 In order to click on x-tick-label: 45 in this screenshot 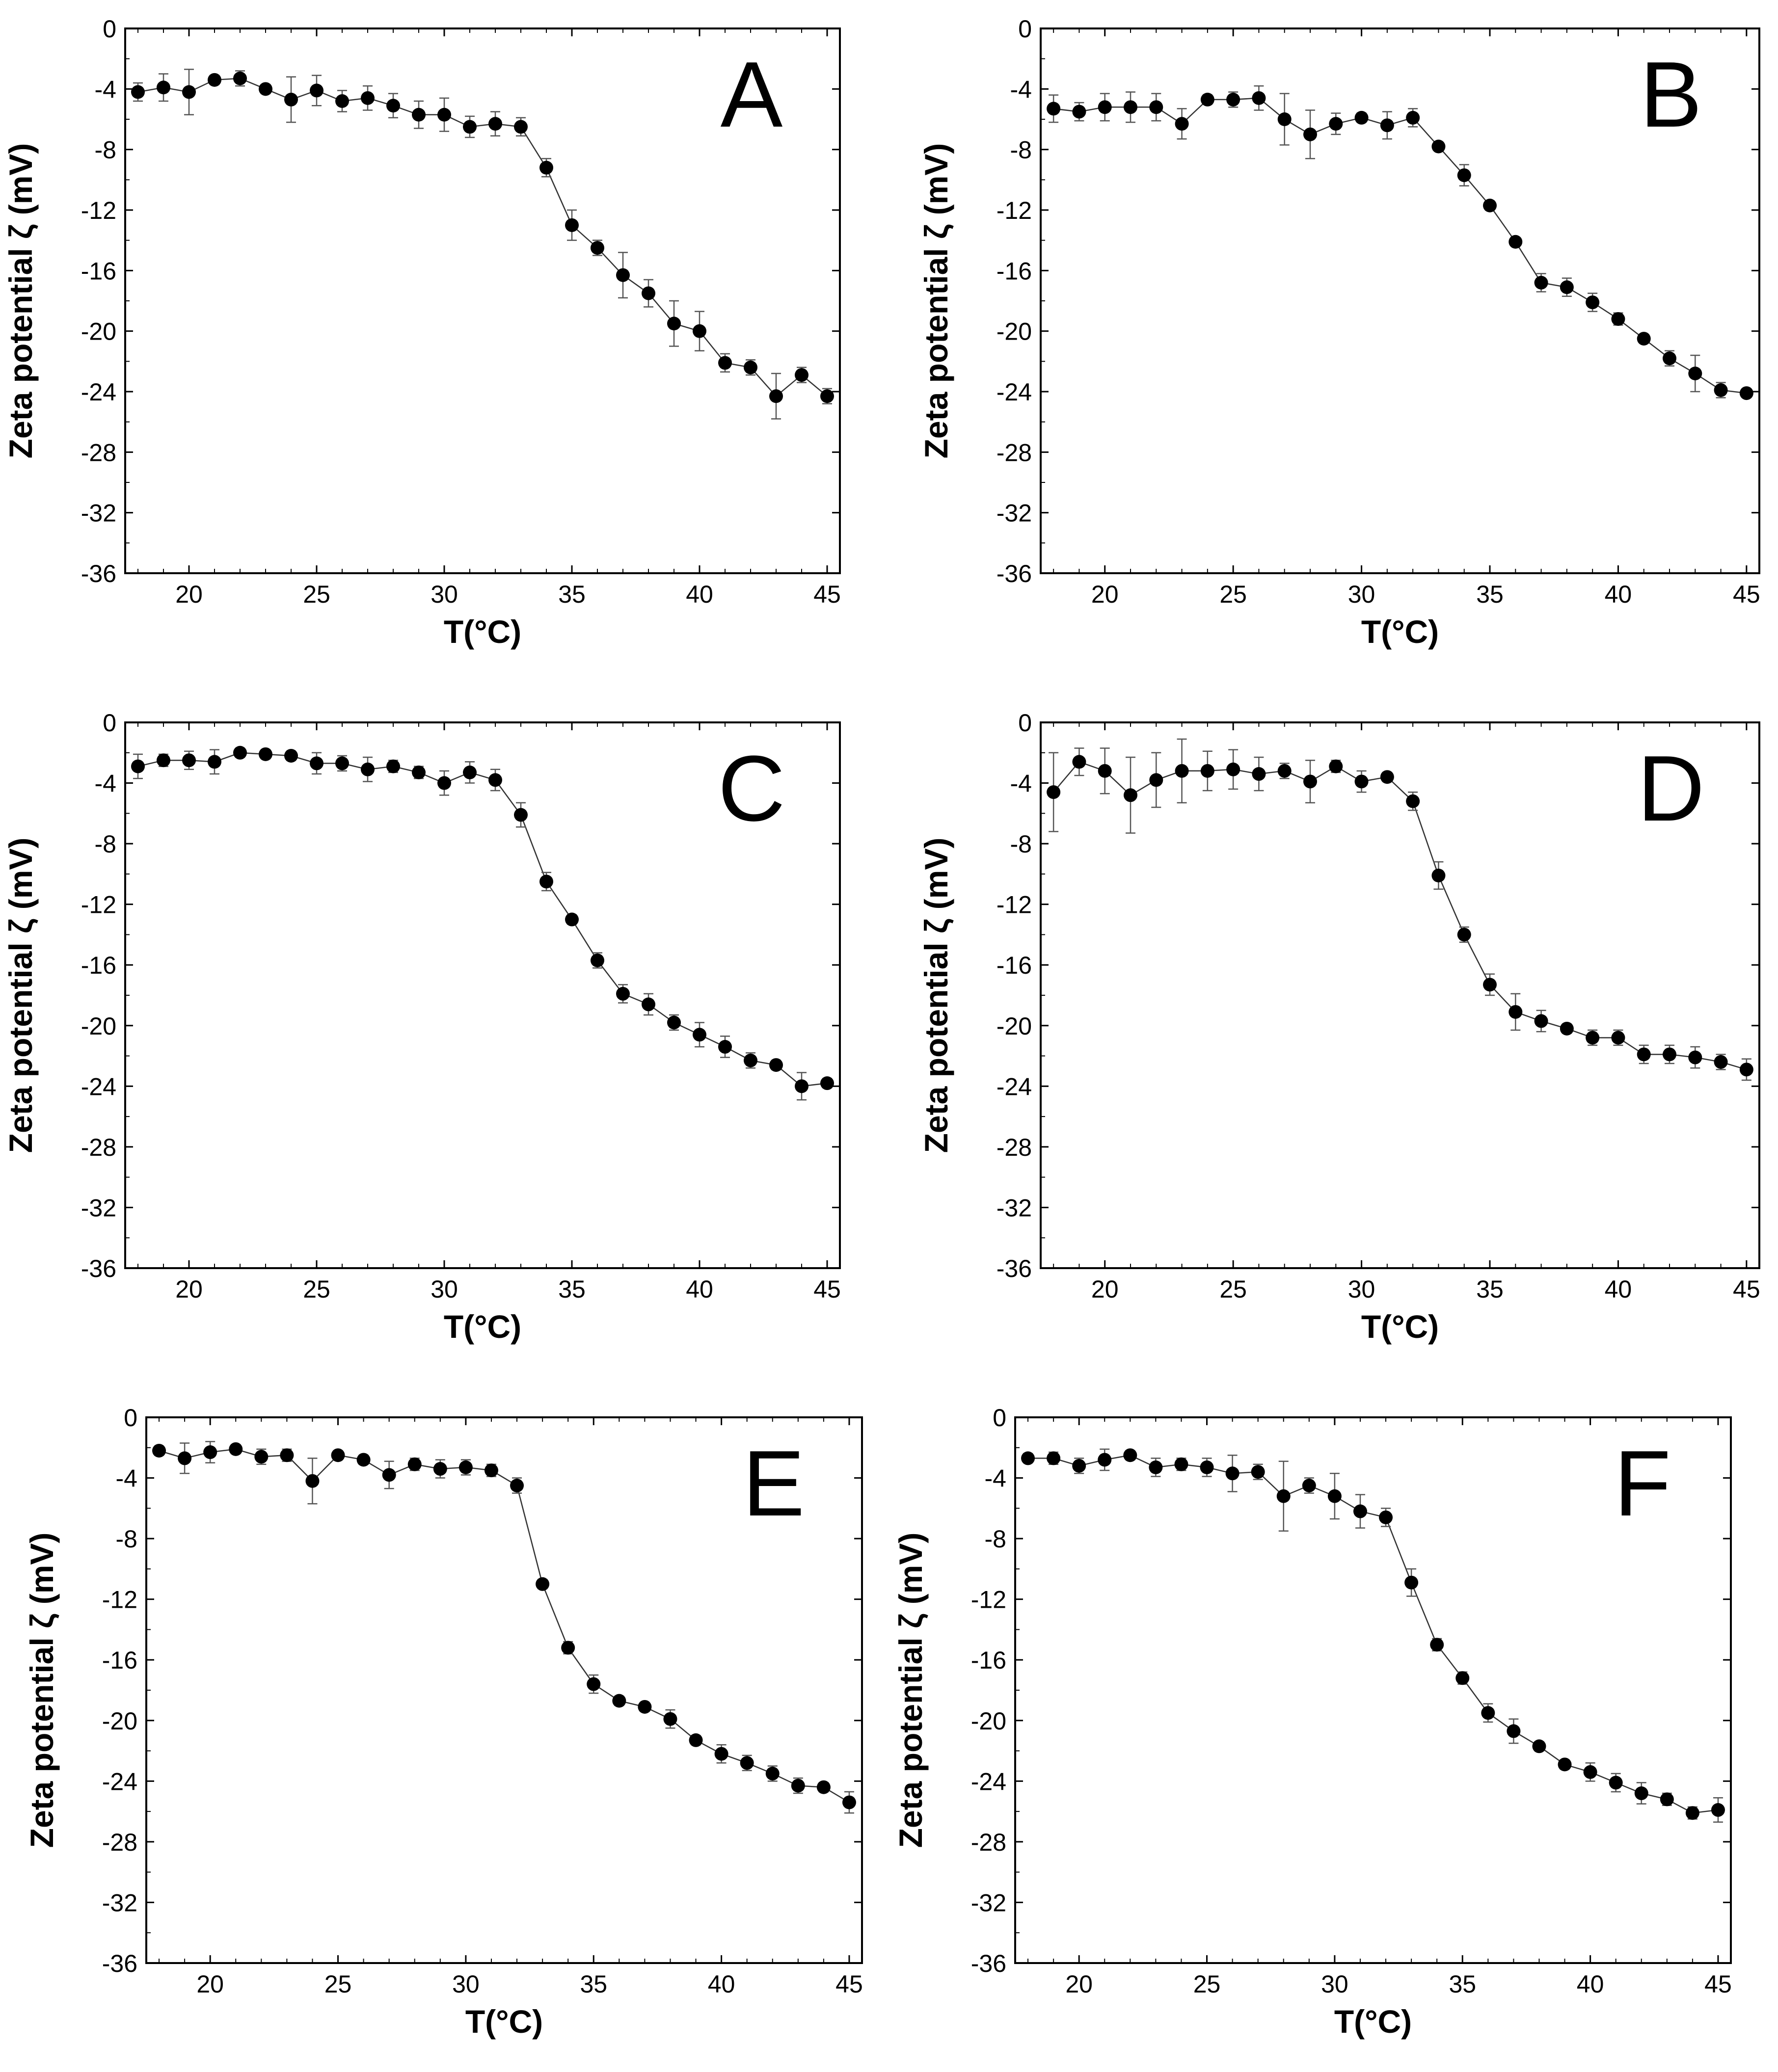, I will do `click(1746, 1289)`.